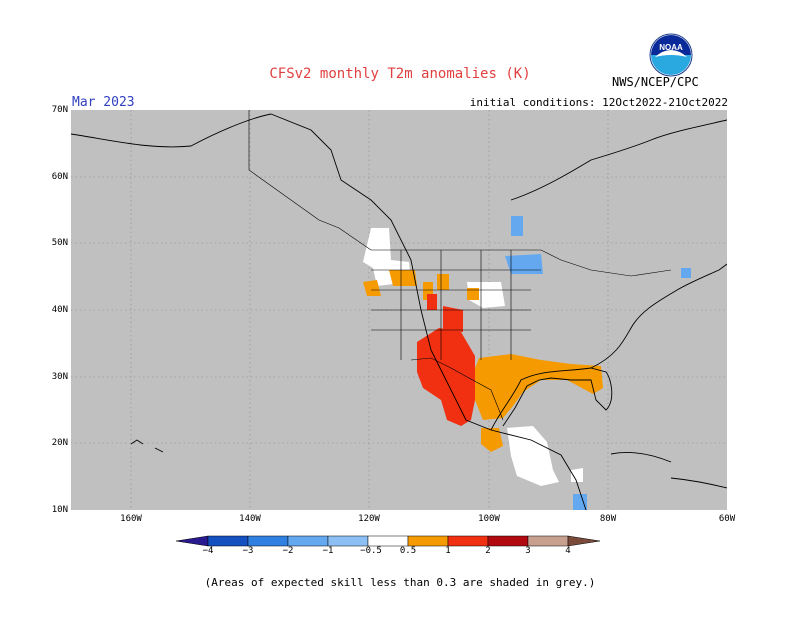  What do you see at coordinates (250, 519) in the screenshot?
I see `lon-label: 140W` at bounding box center [250, 519].